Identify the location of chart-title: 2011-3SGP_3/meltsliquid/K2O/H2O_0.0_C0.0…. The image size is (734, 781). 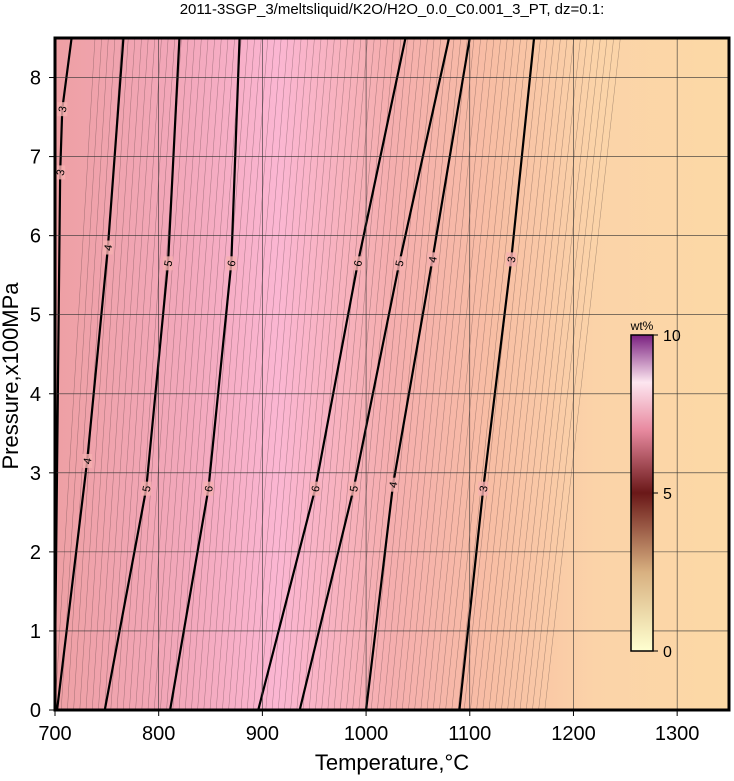
(392, 9).